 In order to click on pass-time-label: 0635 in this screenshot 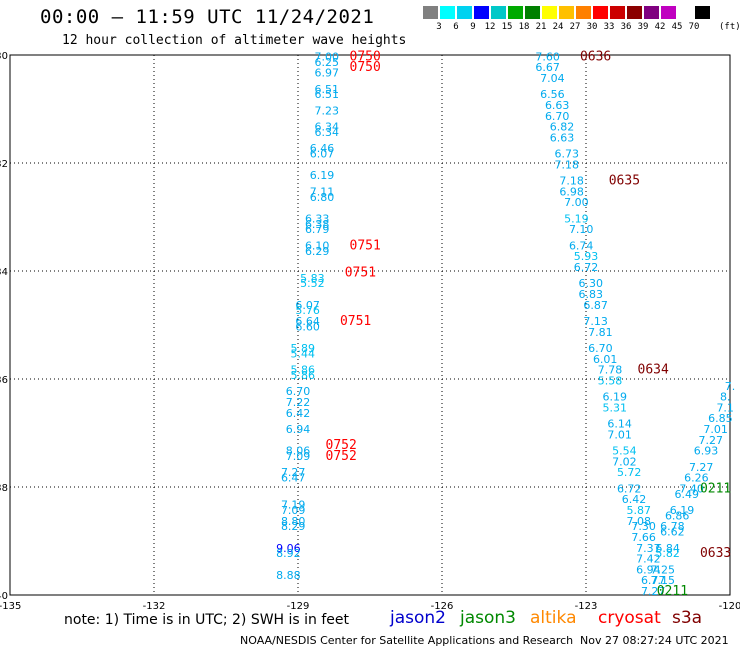, I will do `click(624, 181)`.